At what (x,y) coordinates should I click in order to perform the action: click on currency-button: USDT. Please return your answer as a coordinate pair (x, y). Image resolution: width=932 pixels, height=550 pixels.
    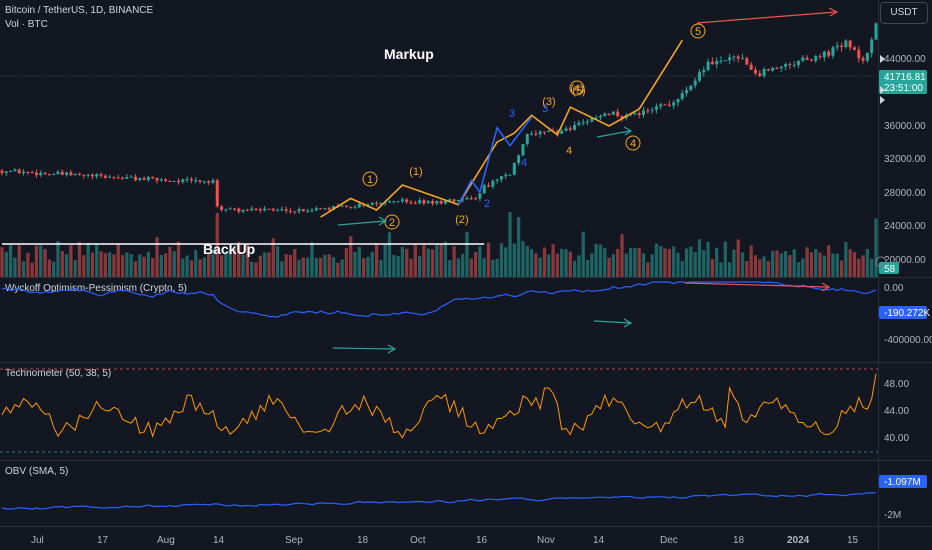
    Looking at the image, I should click on (904, 13).